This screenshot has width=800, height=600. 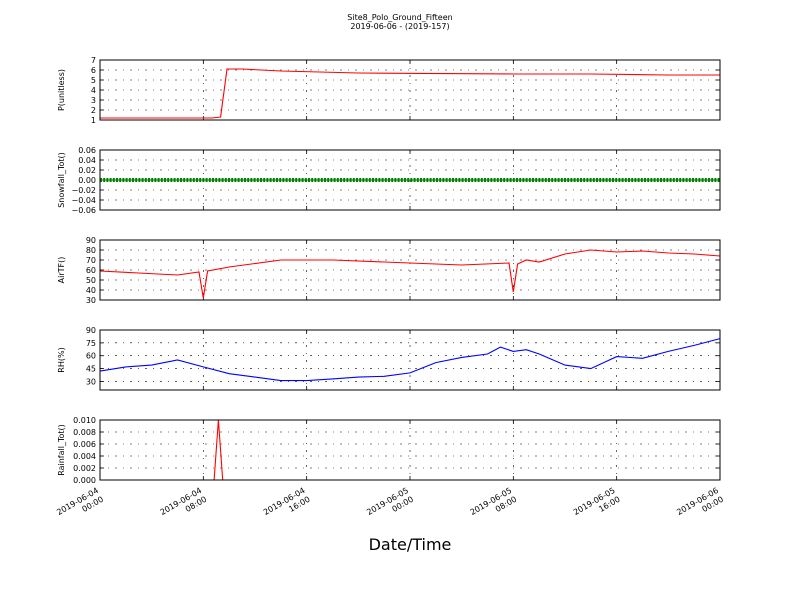 What do you see at coordinates (91, 290) in the screenshot?
I see `y-tick-label: 40` at bounding box center [91, 290].